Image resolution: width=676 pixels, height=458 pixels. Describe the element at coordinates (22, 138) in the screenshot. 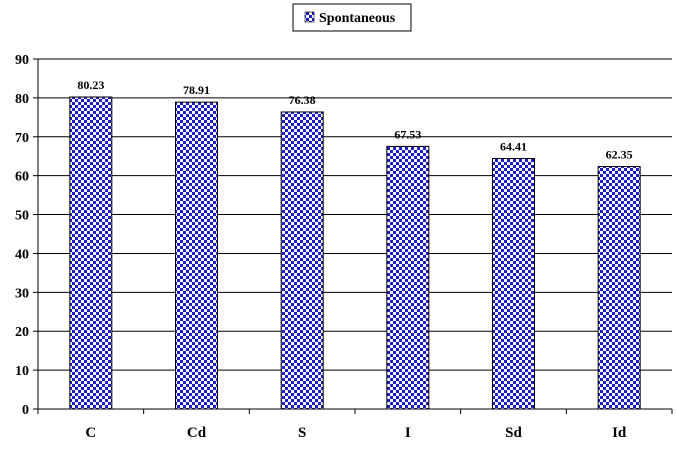

I see `y-tick-label: 70` at that location.